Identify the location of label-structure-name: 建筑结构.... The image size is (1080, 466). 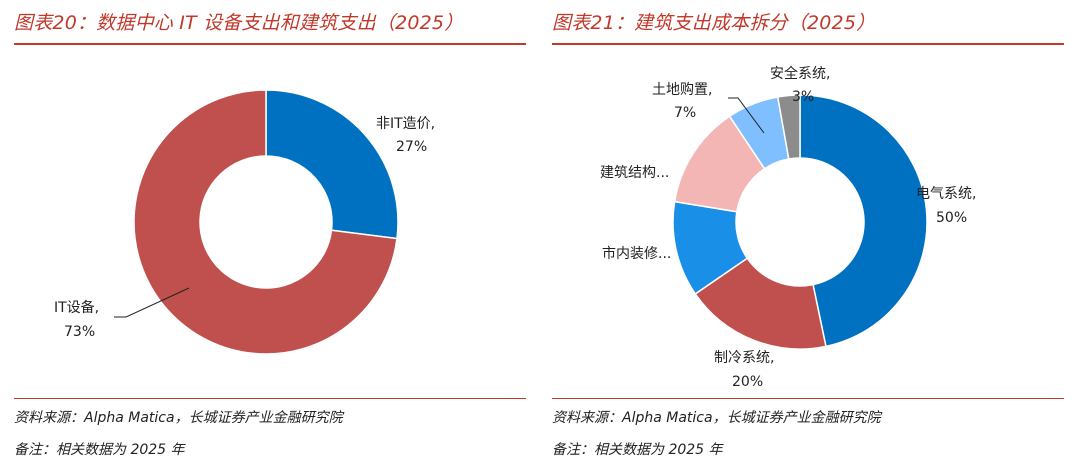
(634, 173).